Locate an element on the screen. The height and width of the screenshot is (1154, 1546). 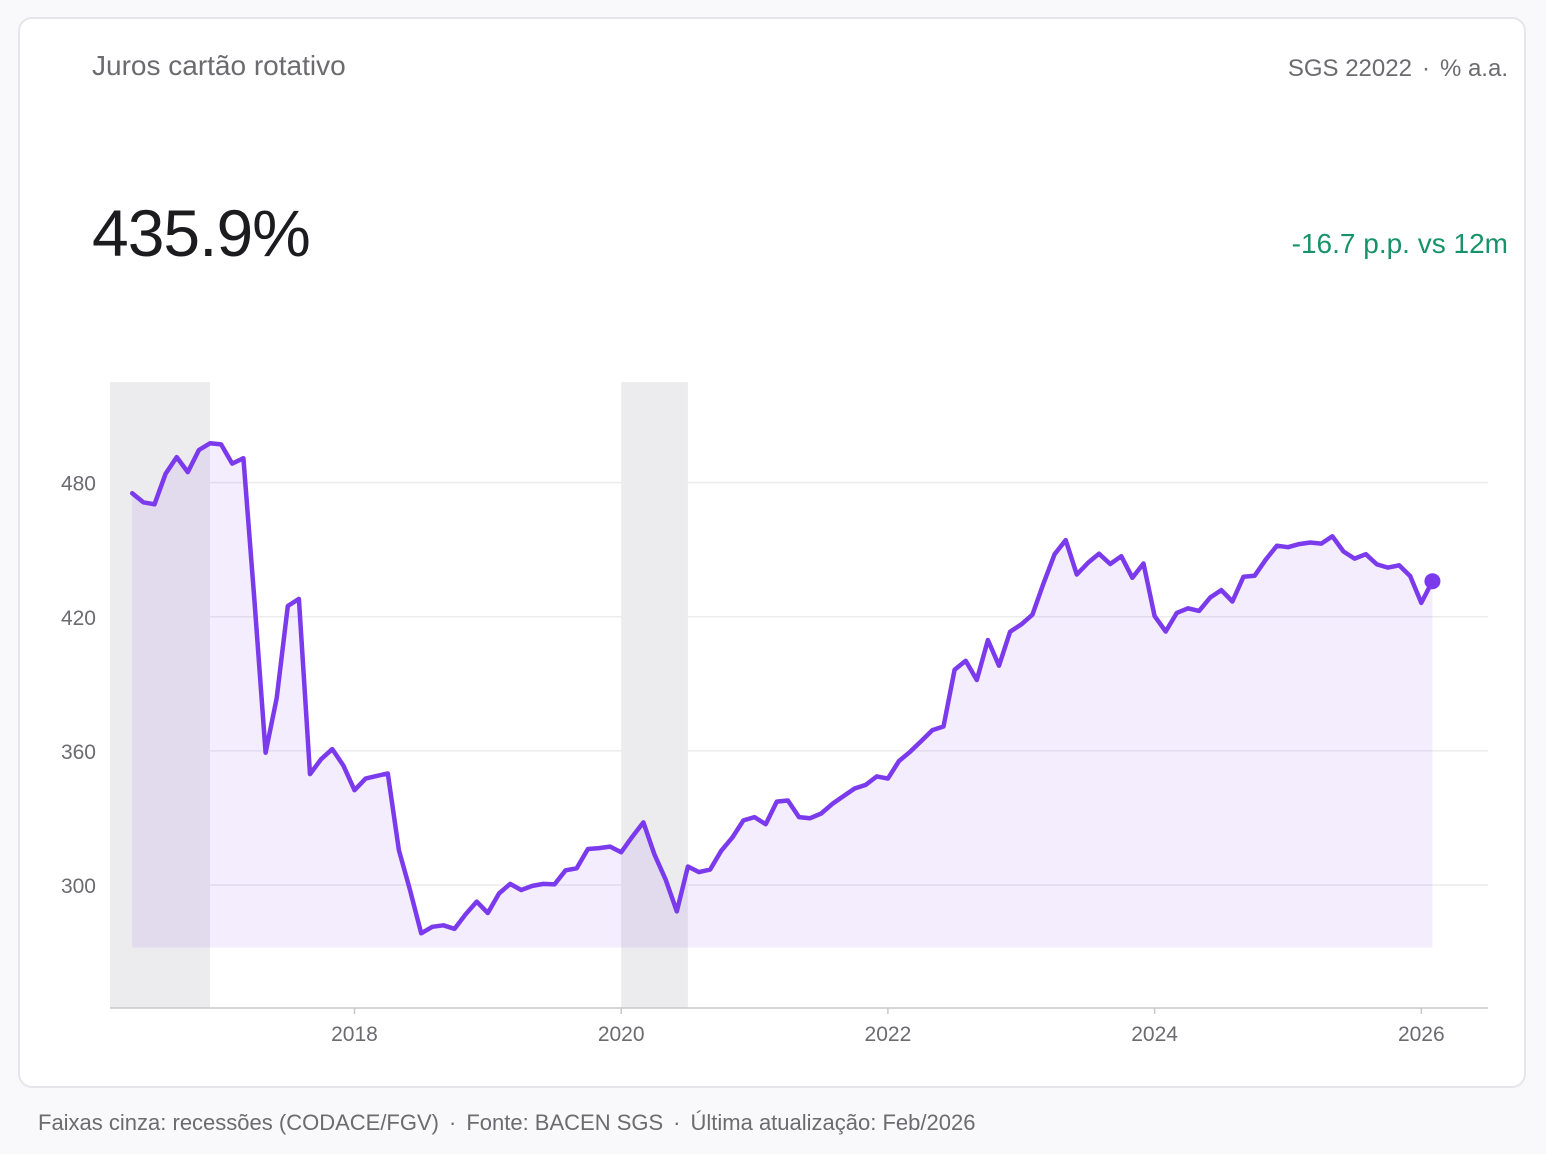
y-tick-label: 300 is located at coordinates (78, 886).